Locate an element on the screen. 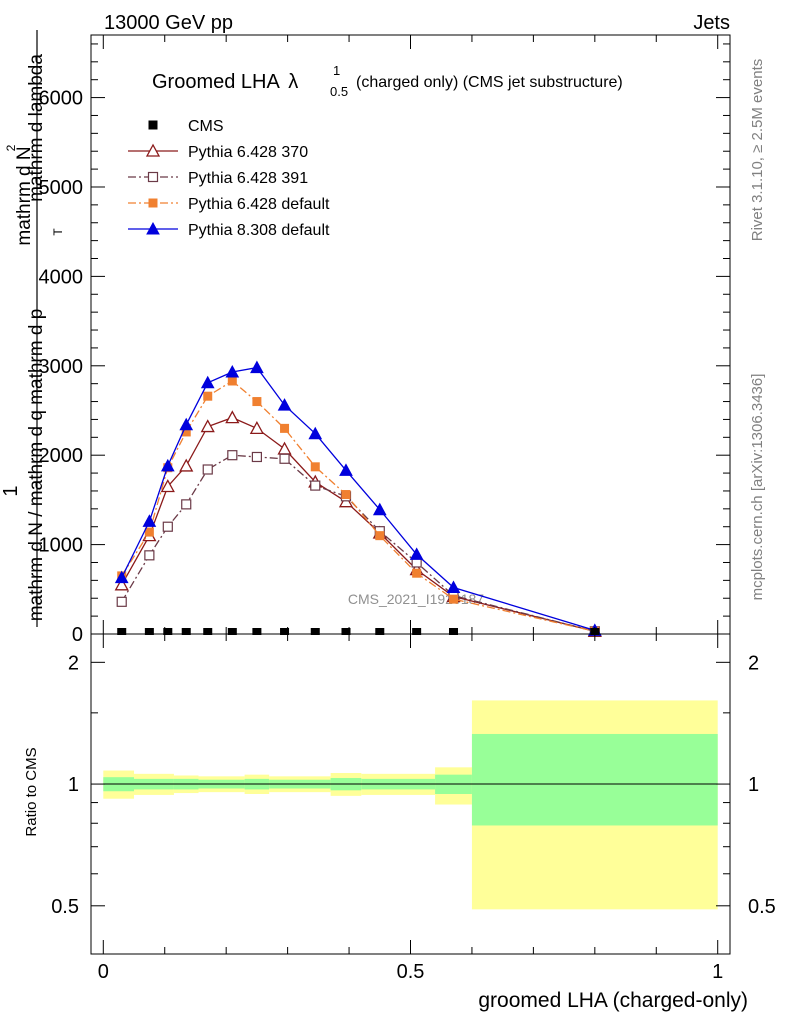 The width and height of the screenshot is (786, 1024). legend-entry: Pythia 8.308 default is located at coordinates (229, 230).